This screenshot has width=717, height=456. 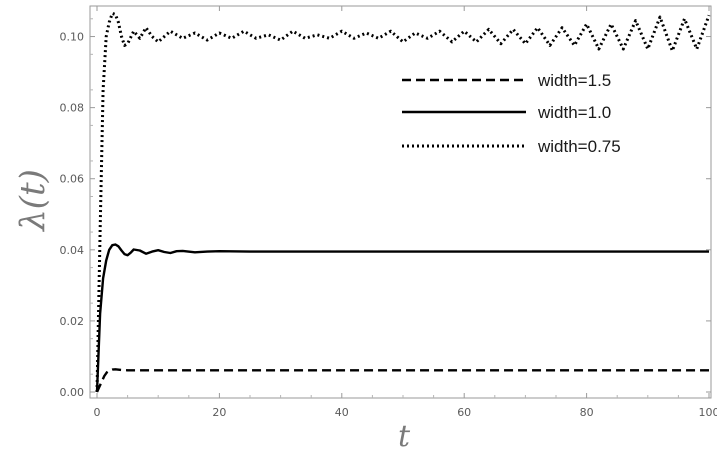 What do you see at coordinates (72, 392) in the screenshot?
I see `y-tick-label: 0.00` at bounding box center [72, 392].